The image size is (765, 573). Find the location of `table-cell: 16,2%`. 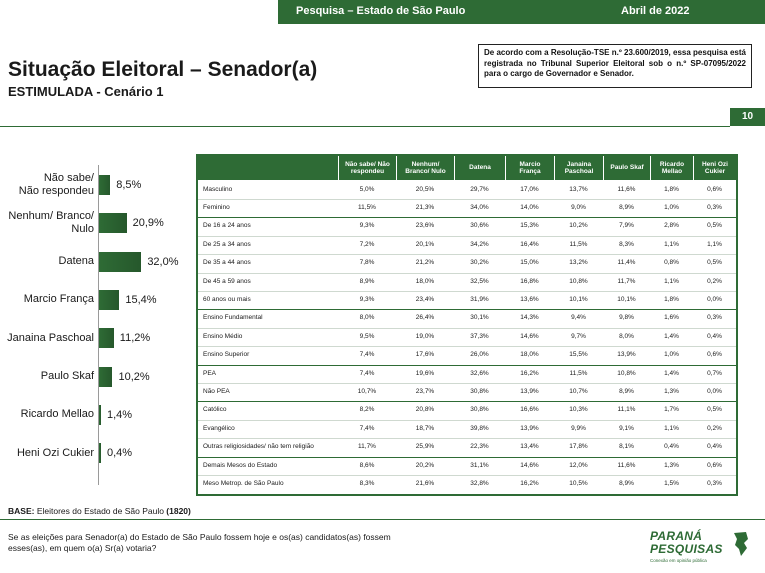

table-cell: 16,2% is located at coordinates (529, 373).